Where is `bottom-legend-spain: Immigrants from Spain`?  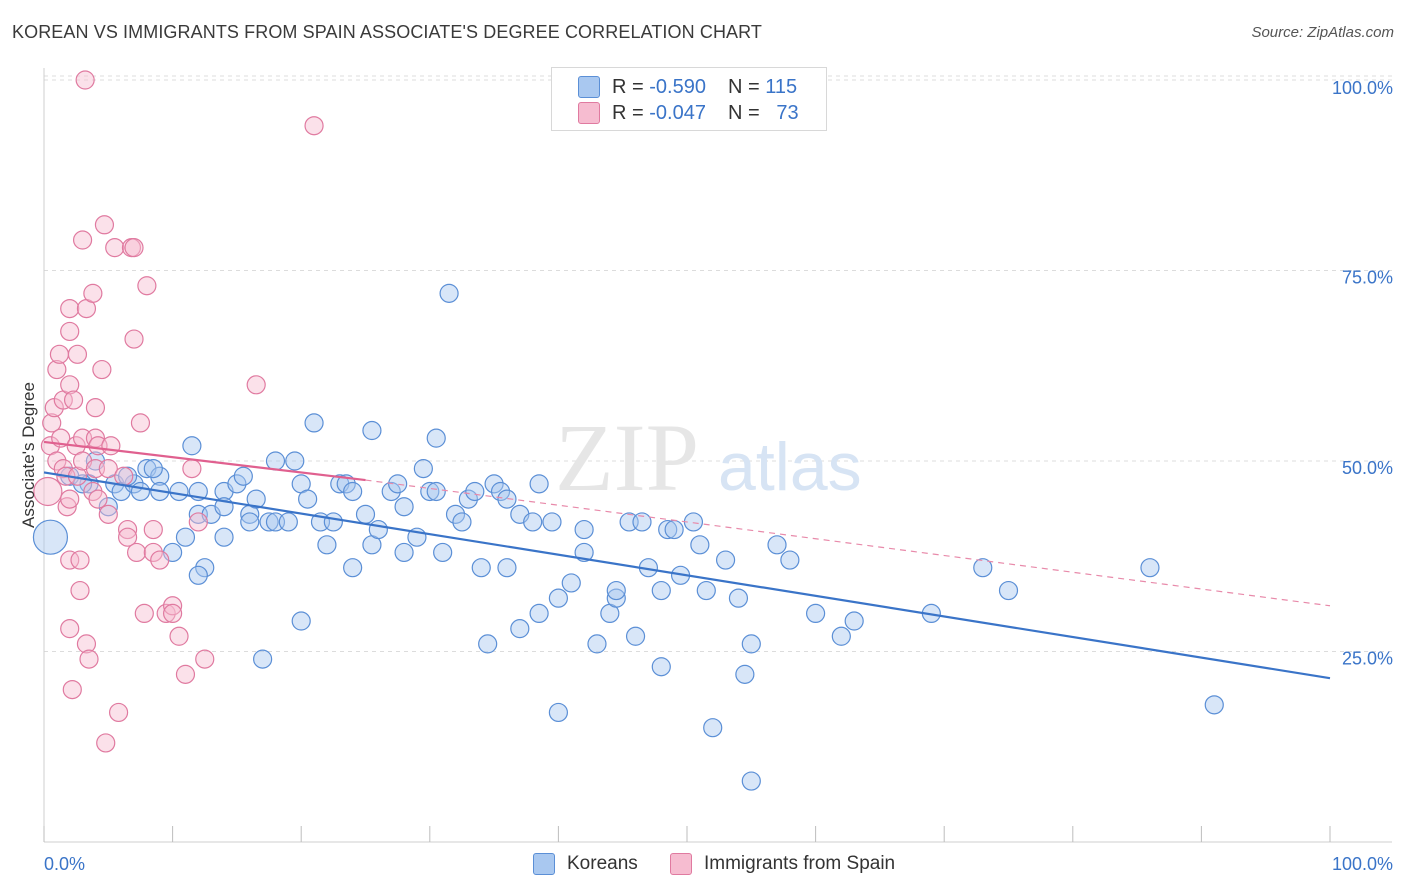
bottom-legend-spain: Immigrants from Spain is located at coordinates (782, 864).